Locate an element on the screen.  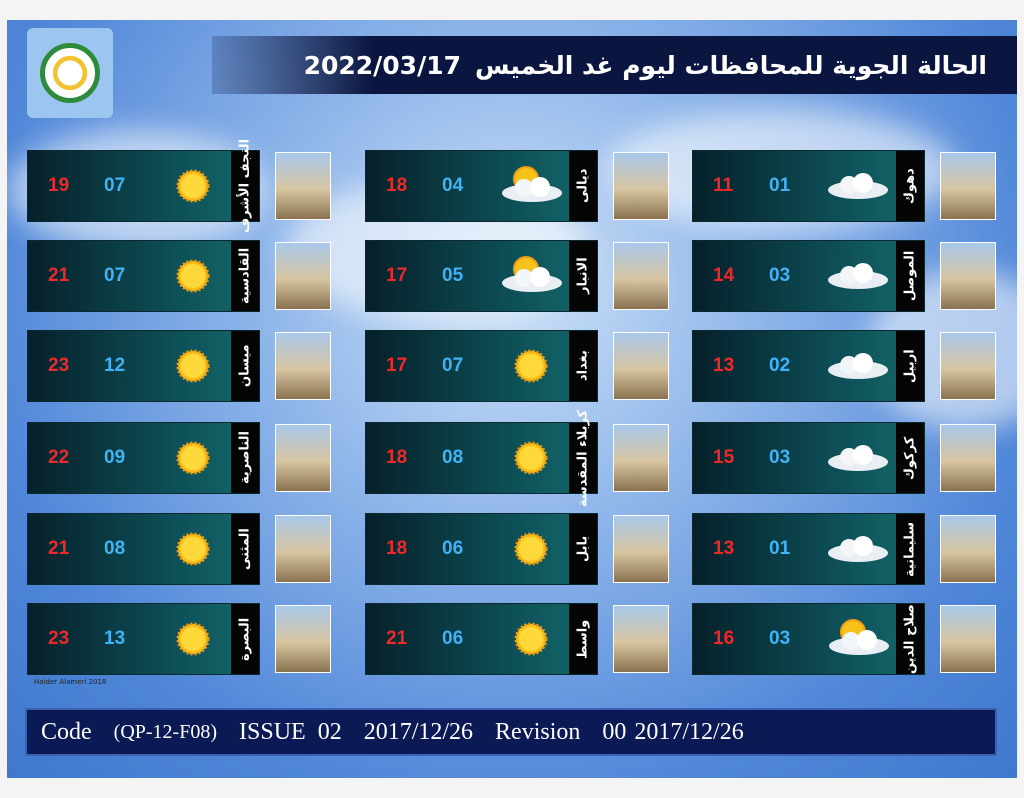
page-title: الحالة الجوية للمحافظات ليوم غد الخميس is located at coordinates (731, 65).